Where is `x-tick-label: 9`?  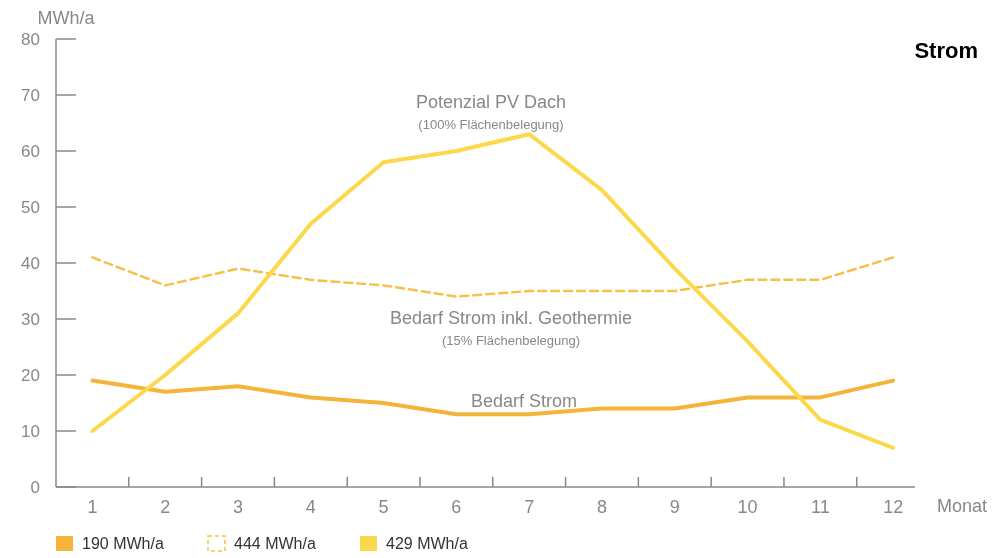 x-tick-label: 9 is located at coordinates (674, 507).